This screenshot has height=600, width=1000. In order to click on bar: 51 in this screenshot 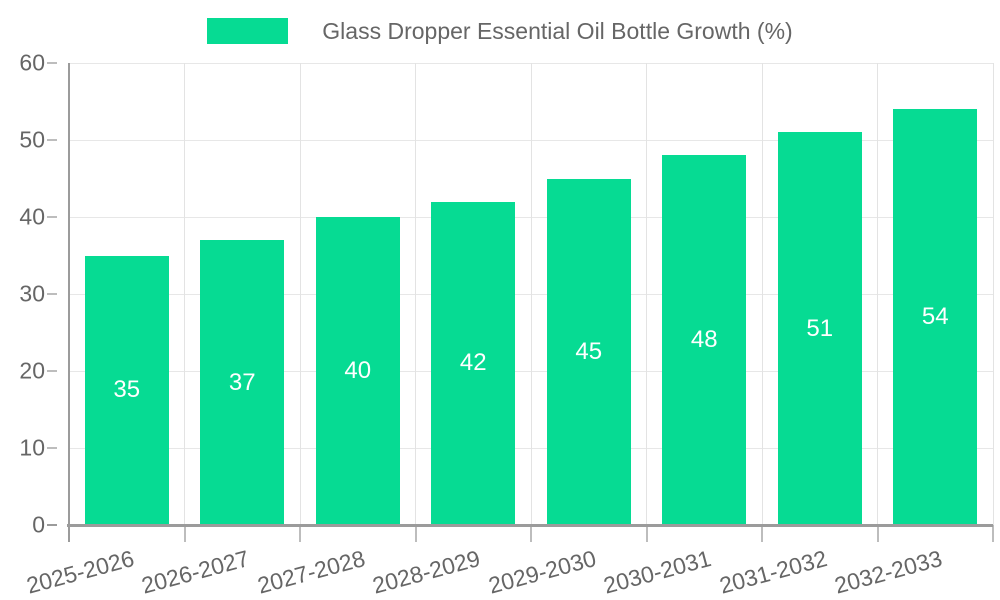, I will do `click(819, 328)`.